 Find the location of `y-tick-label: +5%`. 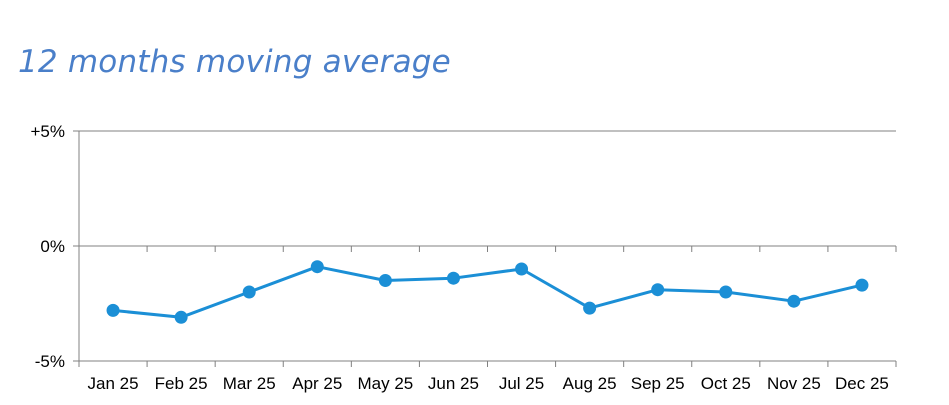

y-tick-label: +5% is located at coordinates (48, 131).